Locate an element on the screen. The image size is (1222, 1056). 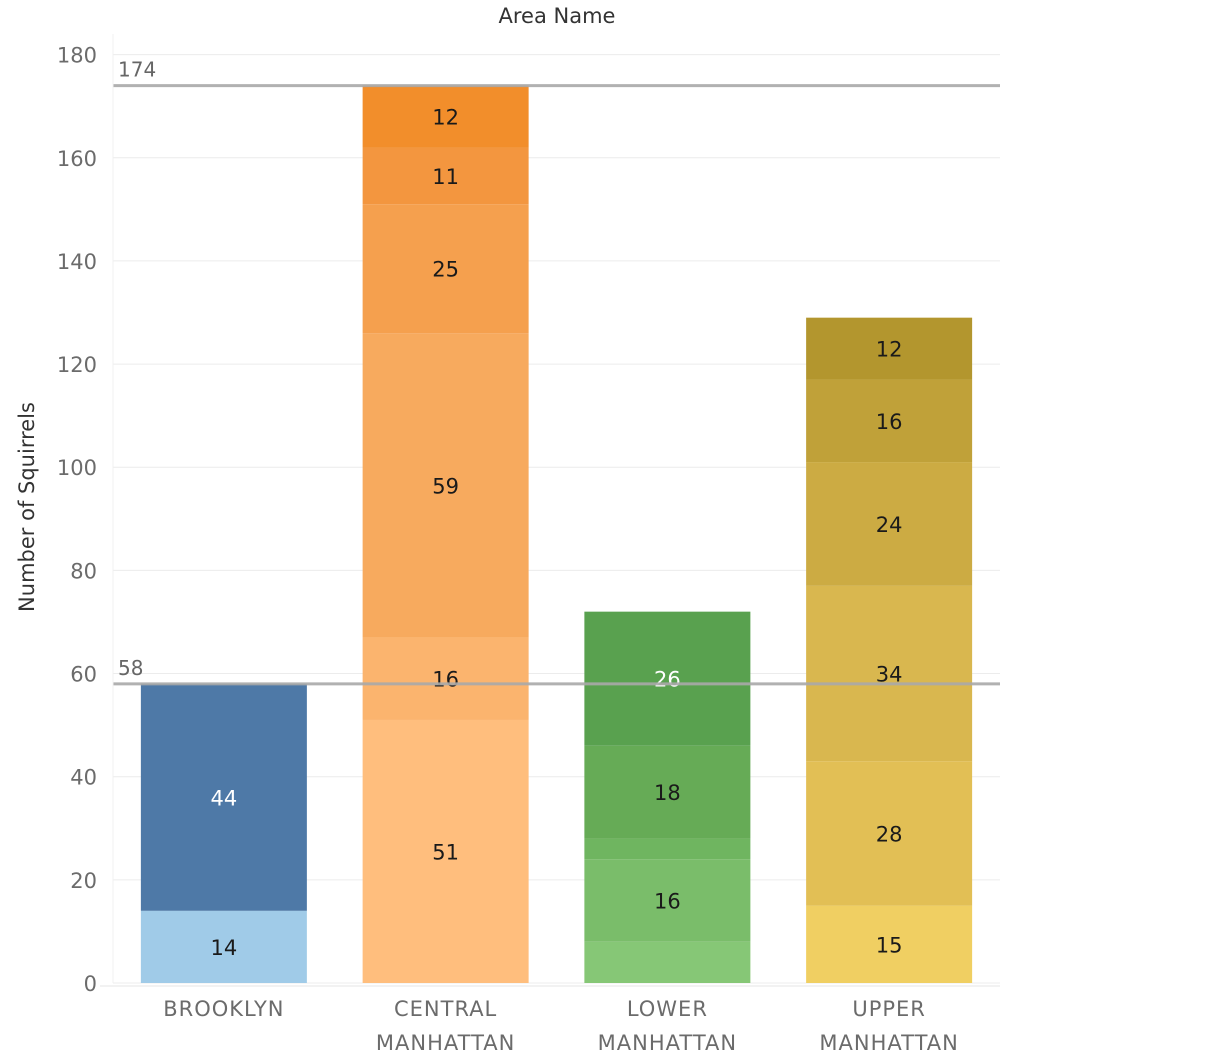
segment-value-label: 51 is located at coordinates (445, 852).